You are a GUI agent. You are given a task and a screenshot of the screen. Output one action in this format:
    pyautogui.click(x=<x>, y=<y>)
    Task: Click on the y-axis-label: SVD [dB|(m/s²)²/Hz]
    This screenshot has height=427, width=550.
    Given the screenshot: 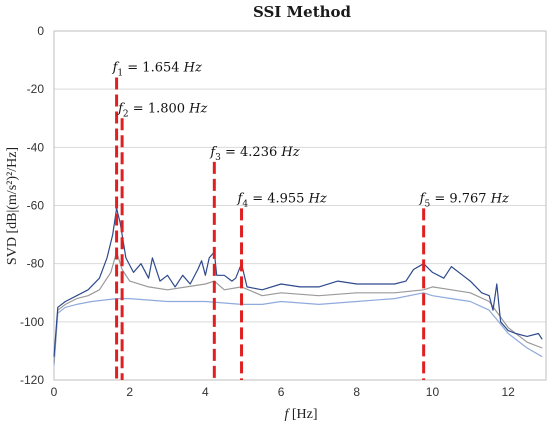 What is the action you would take?
    pyautogui.click(x=12, y=206)
    